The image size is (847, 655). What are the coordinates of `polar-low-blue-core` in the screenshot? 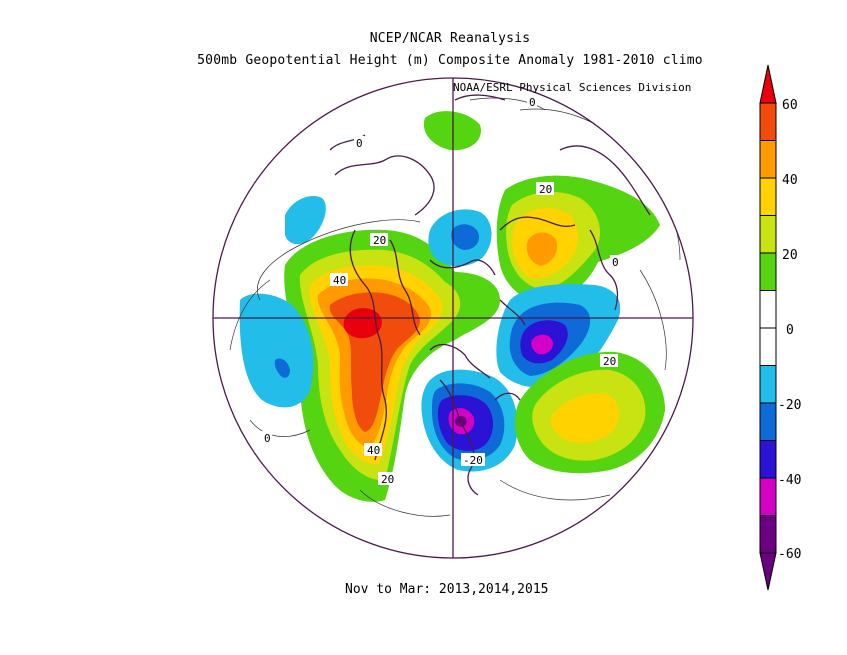 It's located at (465, 237).